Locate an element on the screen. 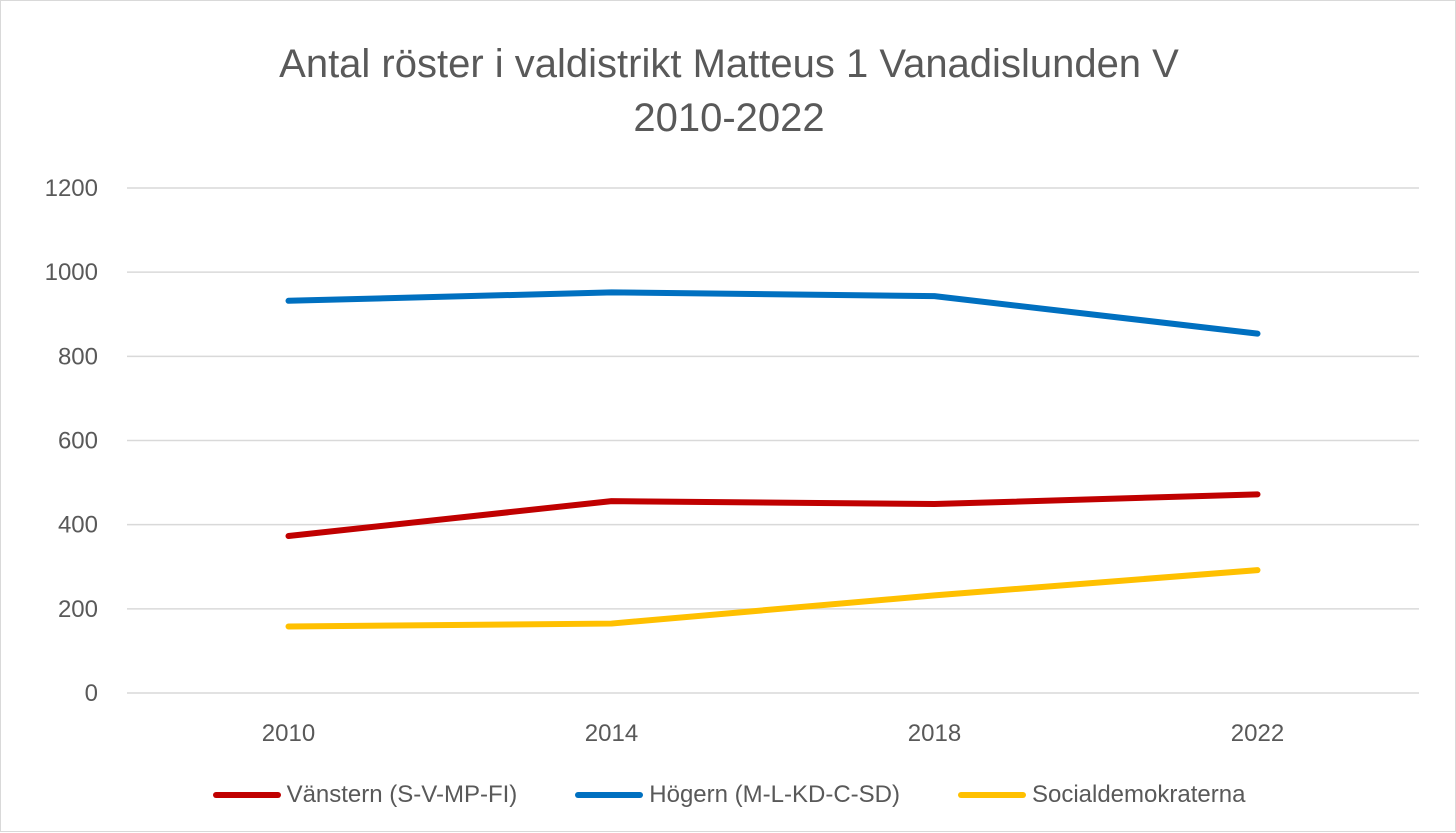  y-axis-tick-labels: 0 200 400 600 800 1000 1200 is located at coordinates (71, 441).